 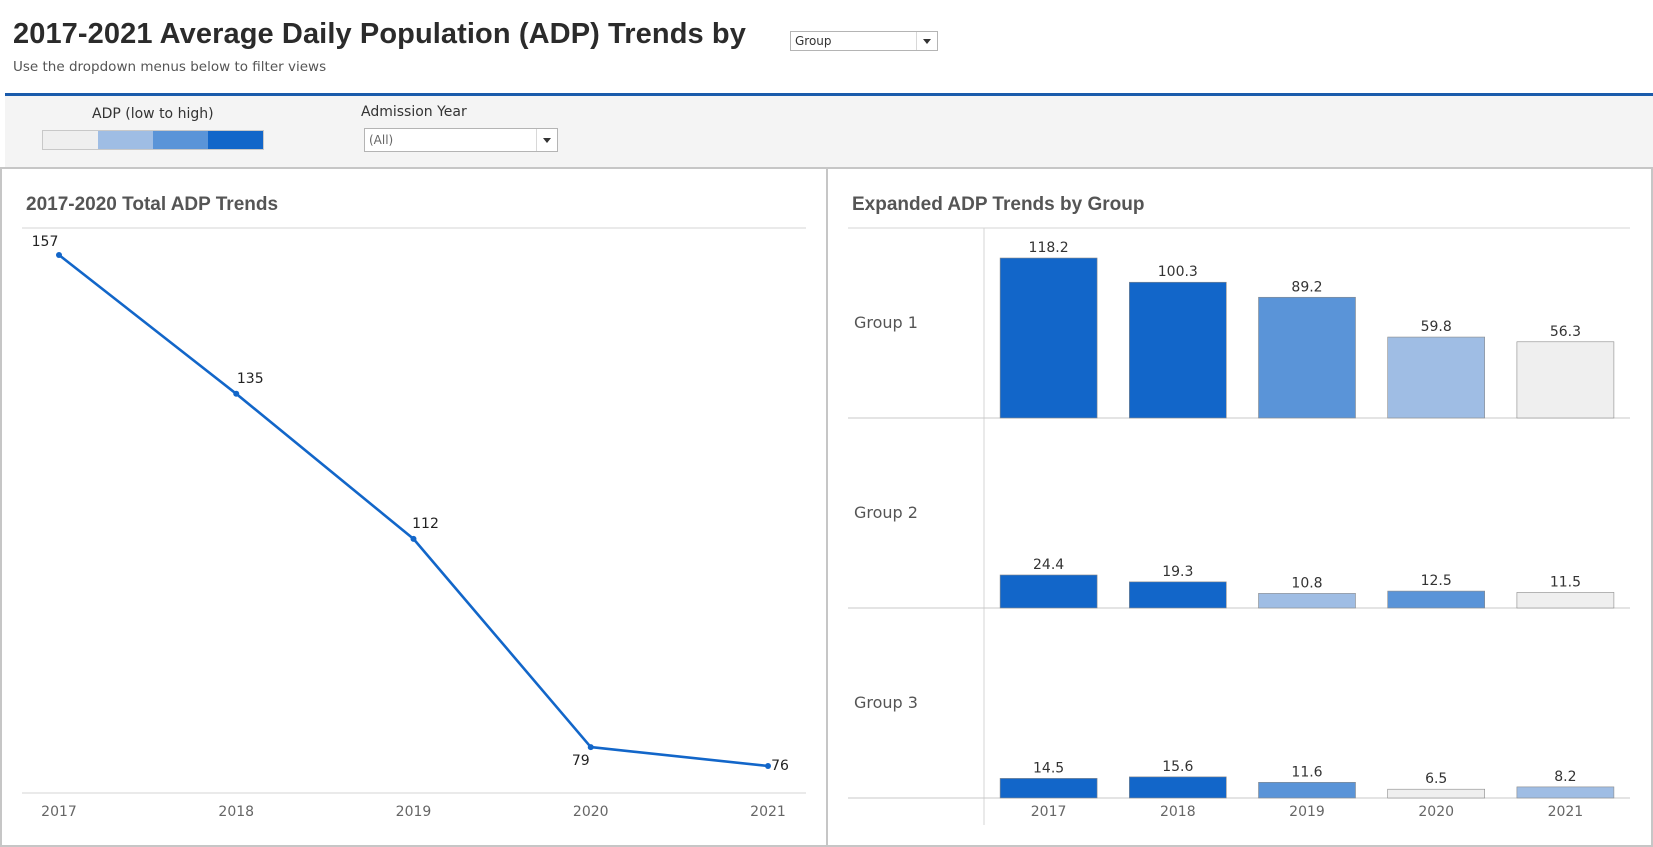 What do you see at coordinates (1306, 772) in the screenshot?
I see `bar-value-label: 11.6` at bounding box center [1306, 772].